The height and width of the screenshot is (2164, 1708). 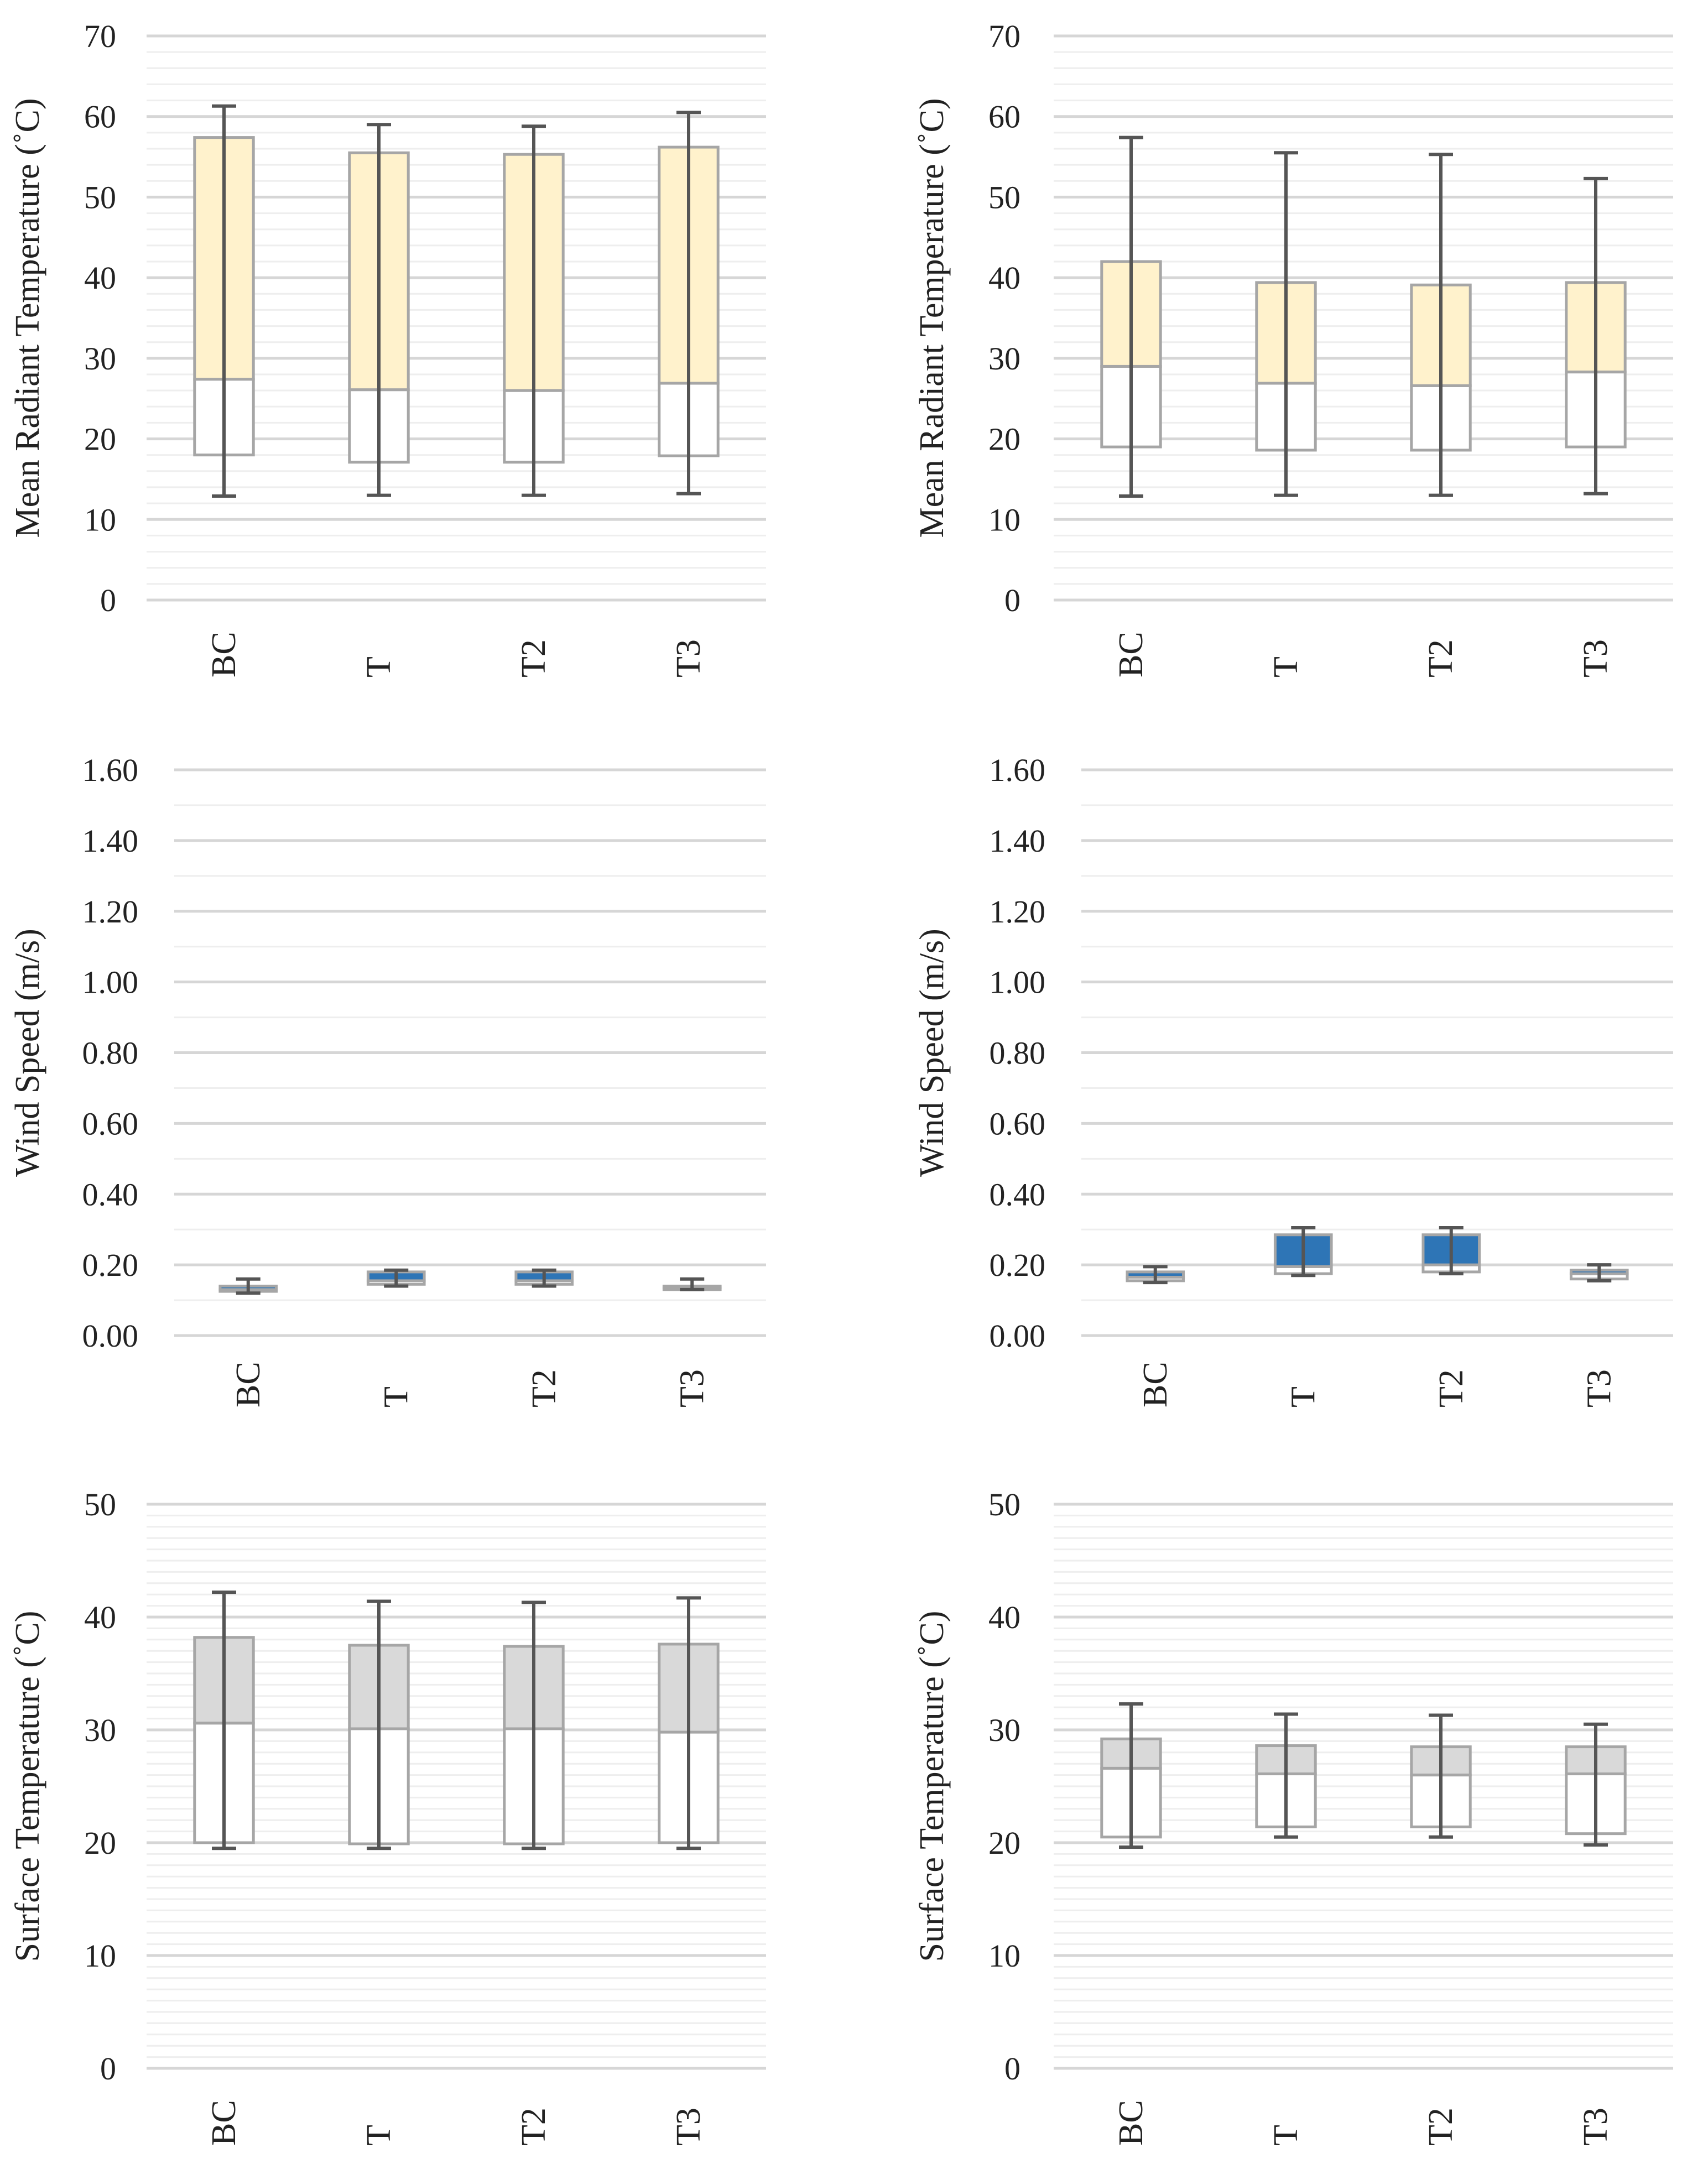 I want to click on y-axis-title: Mean Radiant Temperature (˚C), so click(x=932, y=318).